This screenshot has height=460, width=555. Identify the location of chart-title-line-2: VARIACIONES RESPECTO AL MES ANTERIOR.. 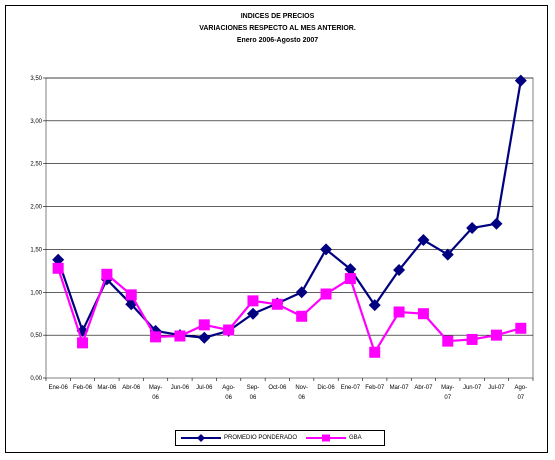
(277, 28).